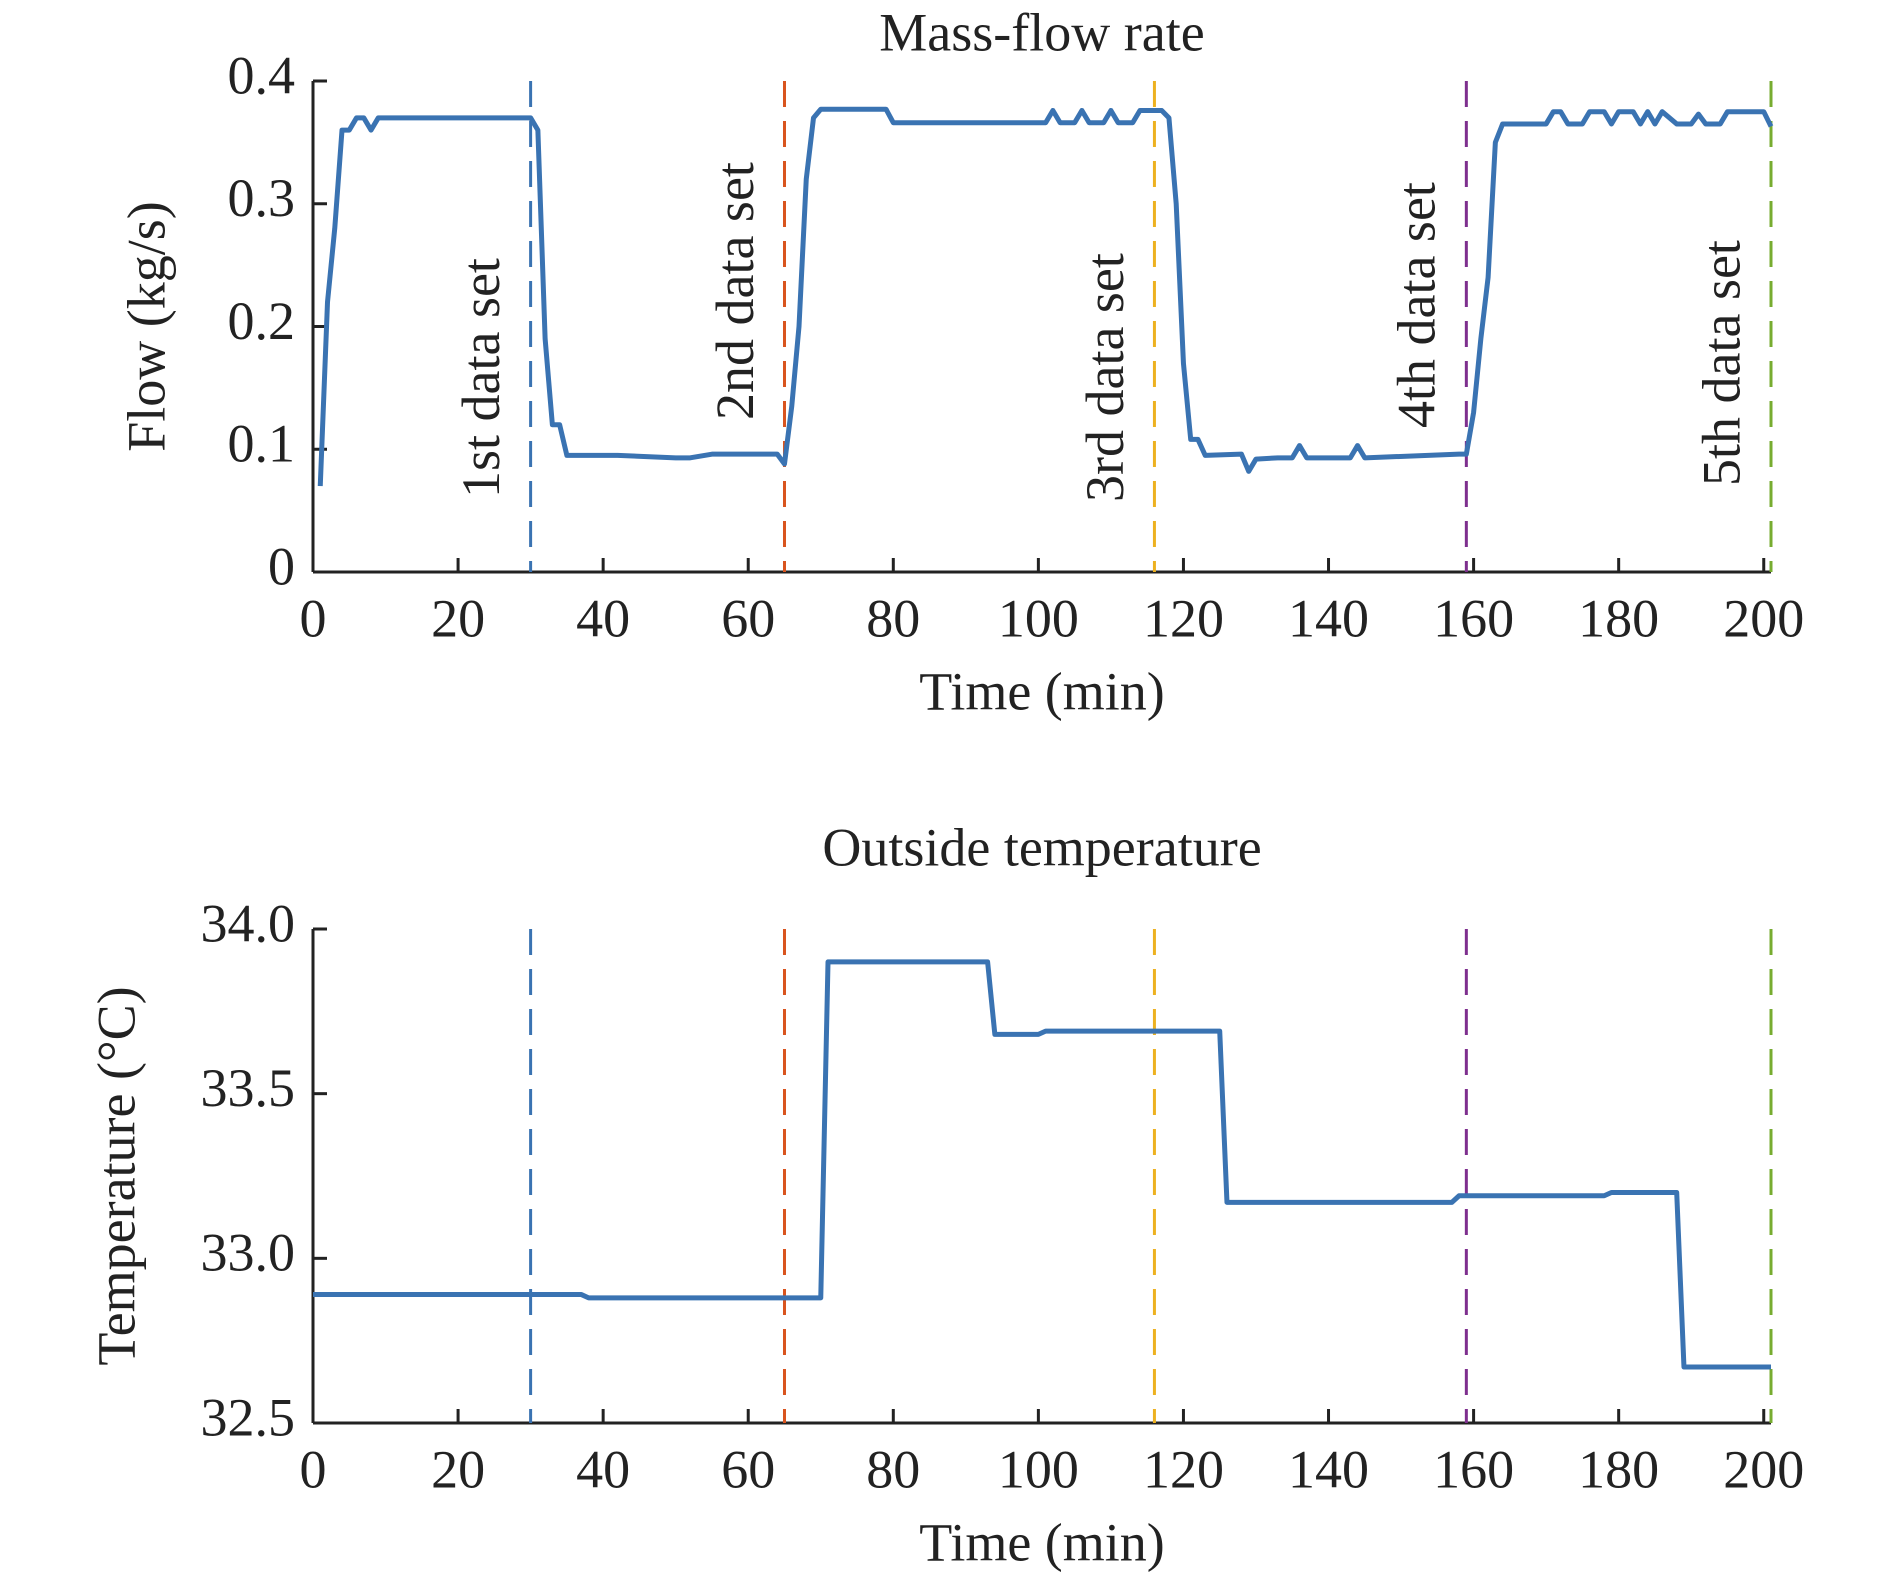 This screenshot has height=1578, width=1890. Describe the element at coordinates (248, 1417) in the screenshot. I see `y-tick-label: 32.5` at that location.